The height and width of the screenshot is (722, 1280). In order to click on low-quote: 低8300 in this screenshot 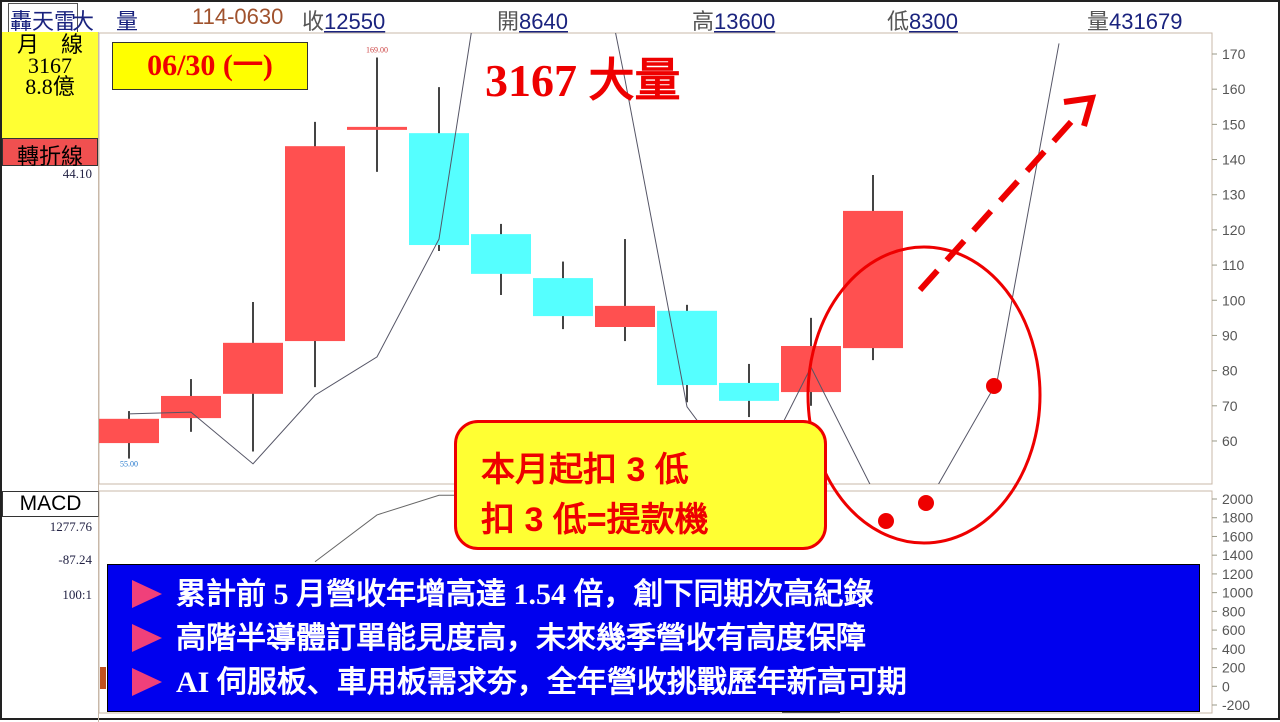, I will do `click(922, 21)`.